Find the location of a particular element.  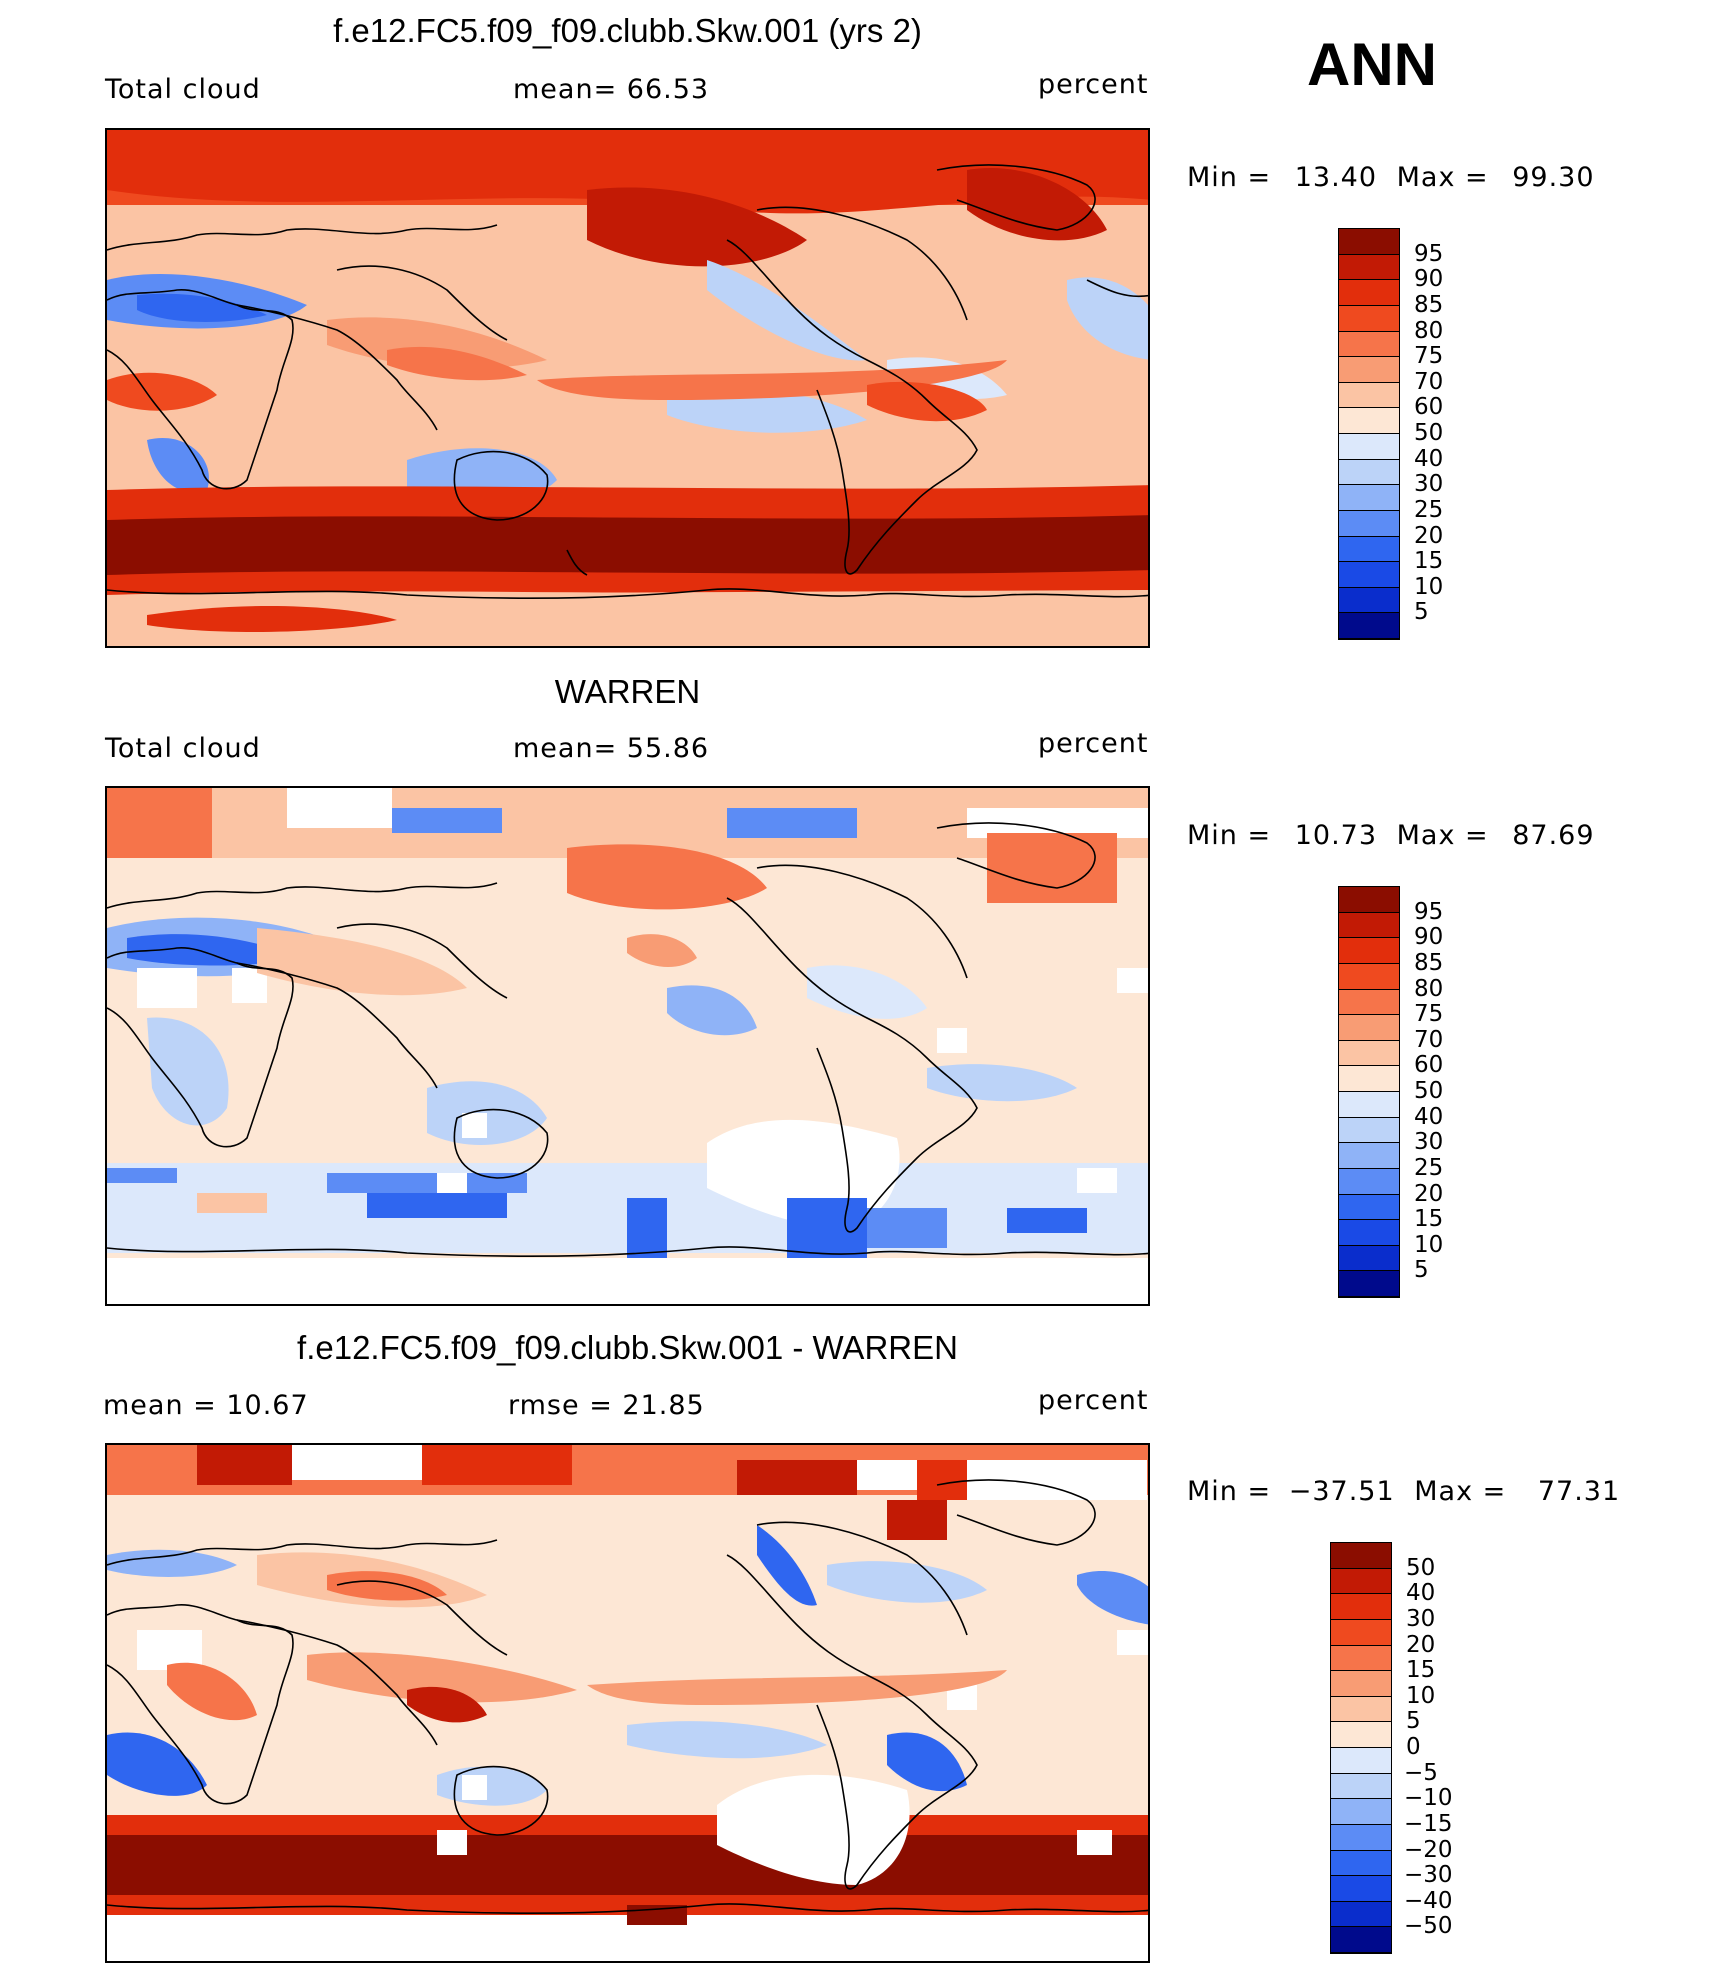

panel-2-mean-label: mean= 55.86 is located at coordinates (611, 748).